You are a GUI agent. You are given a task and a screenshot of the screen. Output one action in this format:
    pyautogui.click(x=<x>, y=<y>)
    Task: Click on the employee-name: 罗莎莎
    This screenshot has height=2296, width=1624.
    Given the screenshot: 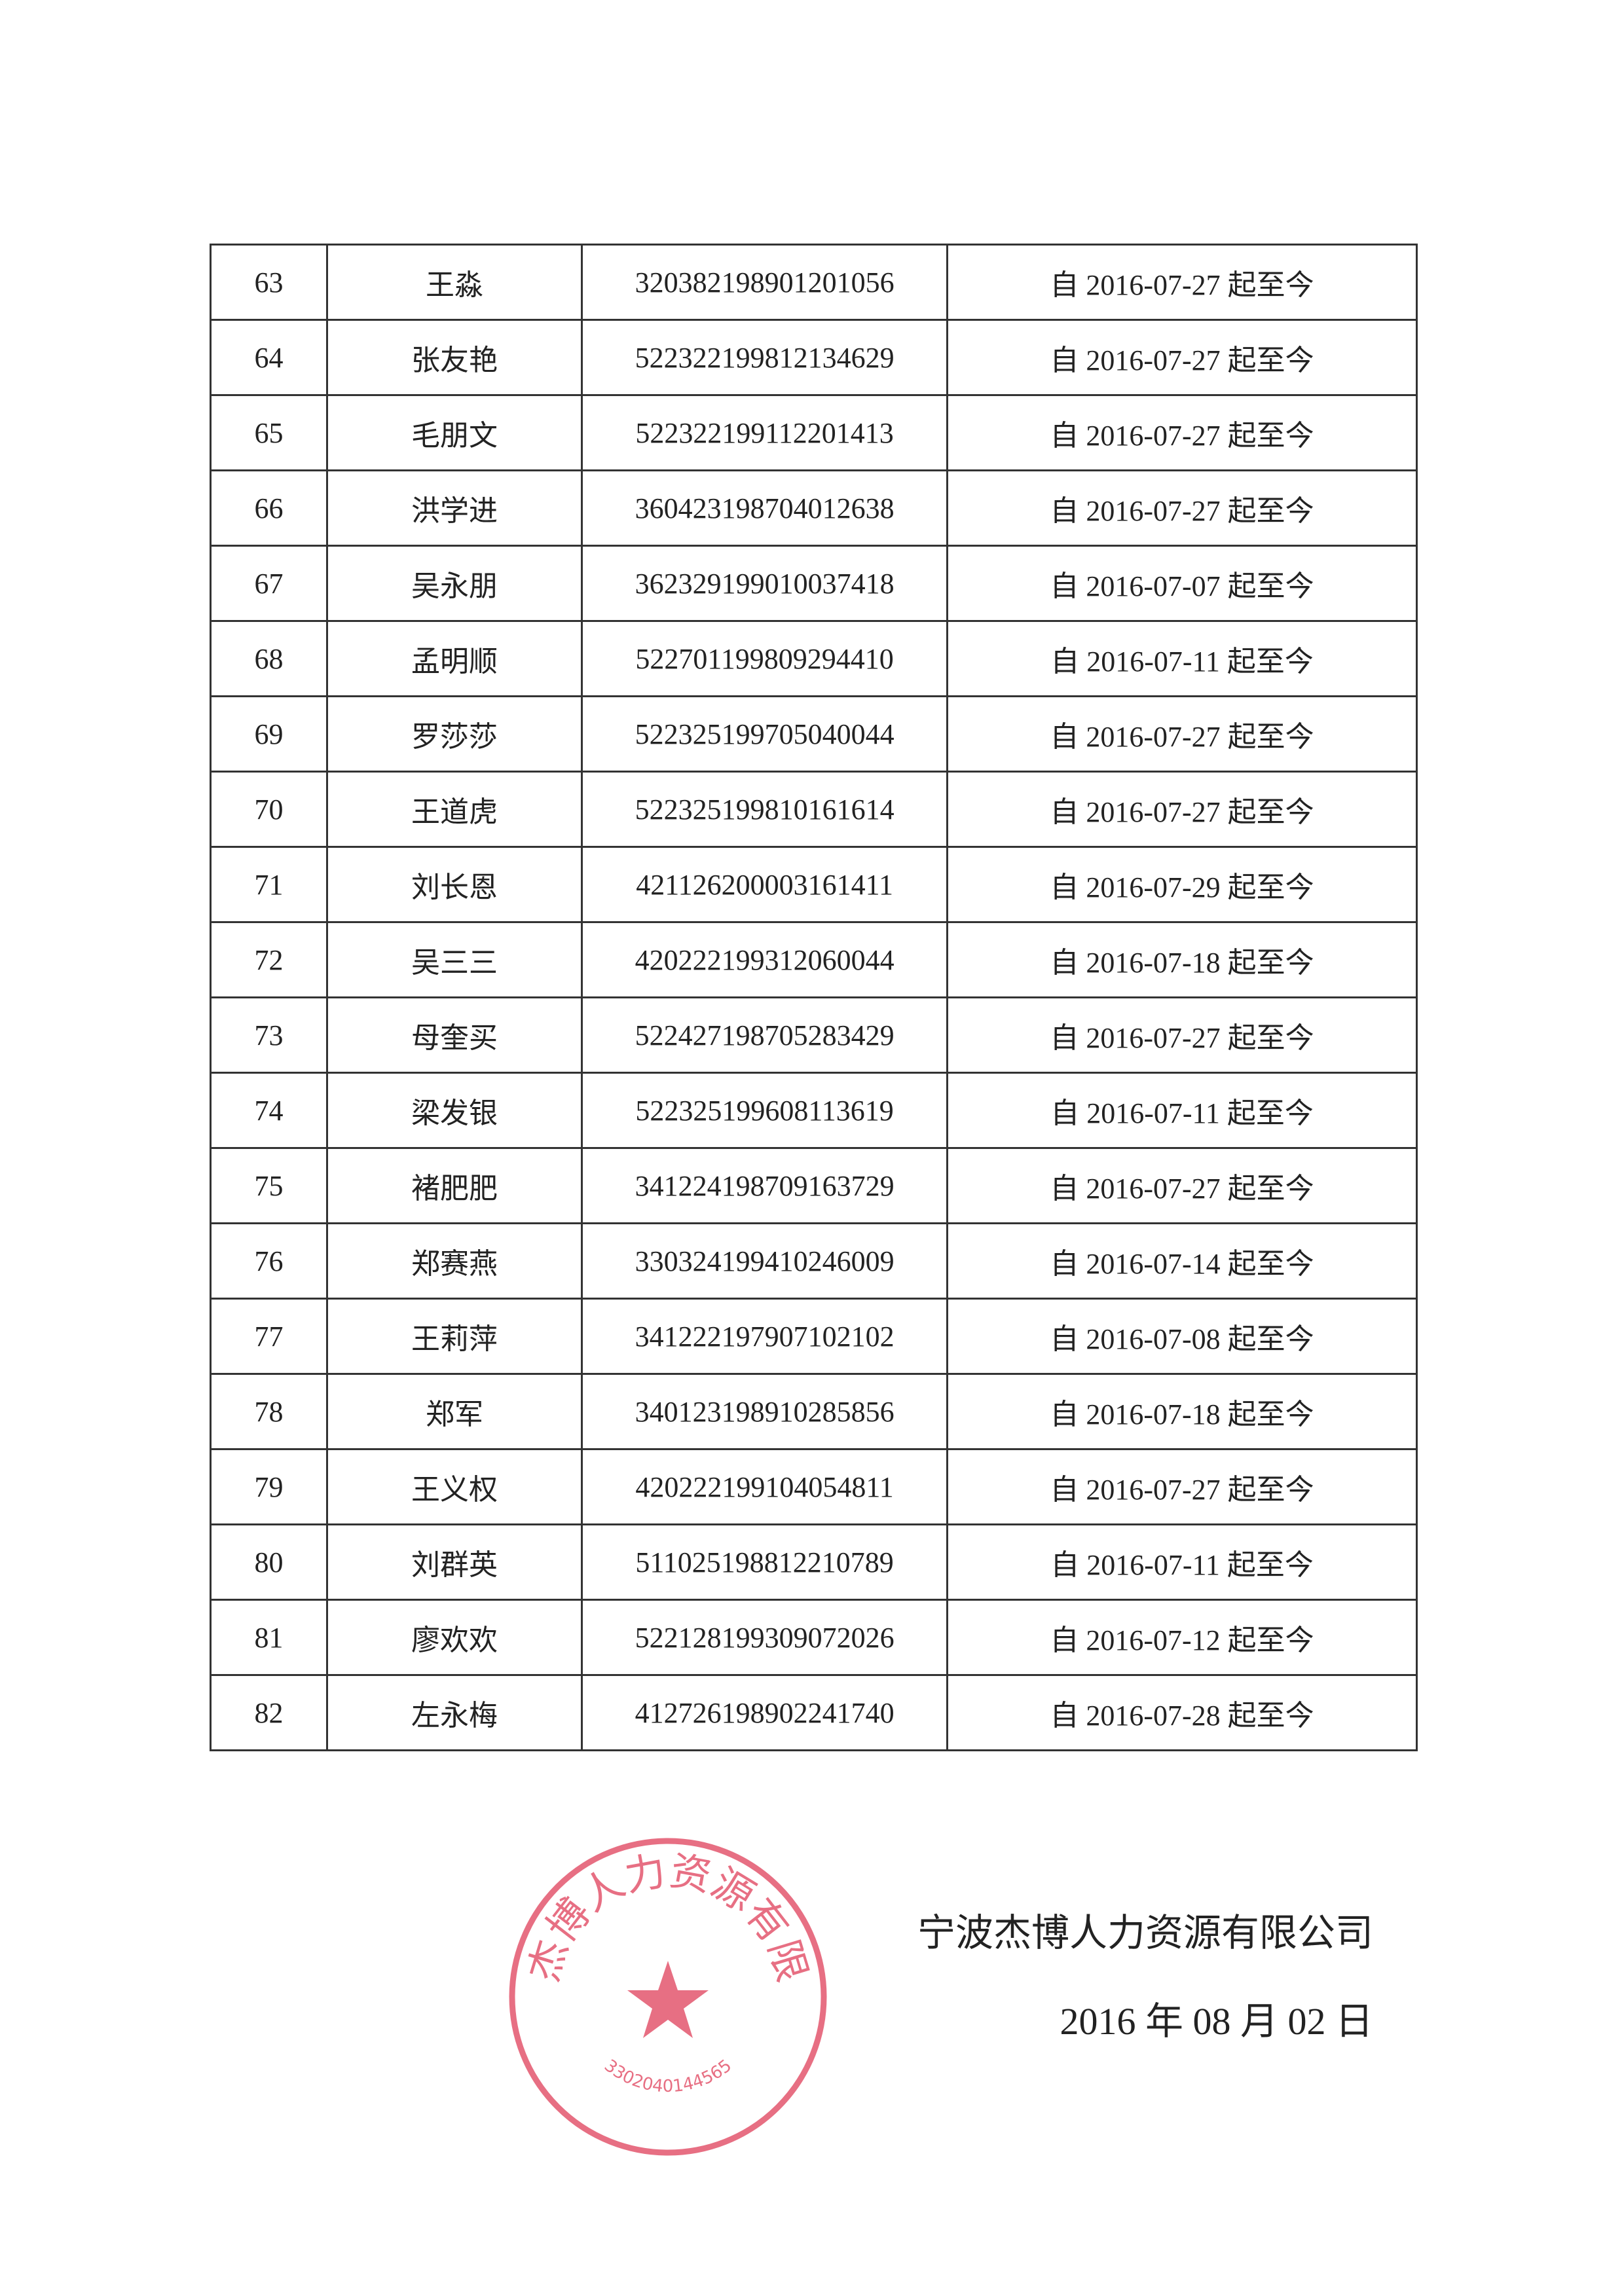 What is the action you would take?
    pyautogui.click(x=454, y=734)
    